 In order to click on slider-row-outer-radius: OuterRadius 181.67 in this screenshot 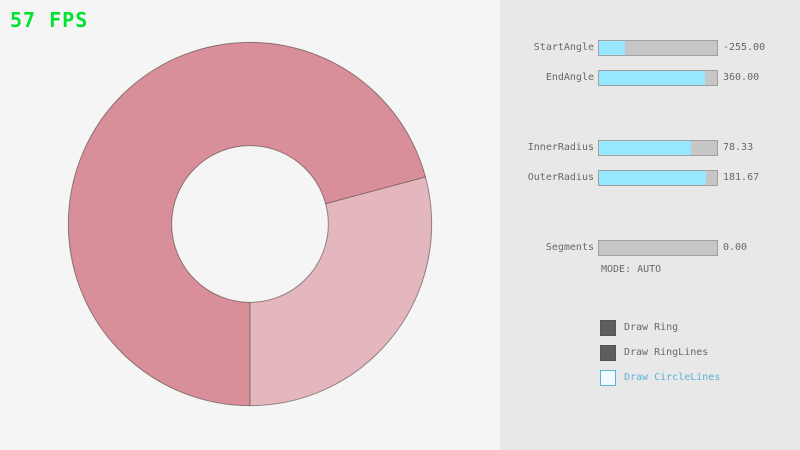, I will do `click(400, 178)`.